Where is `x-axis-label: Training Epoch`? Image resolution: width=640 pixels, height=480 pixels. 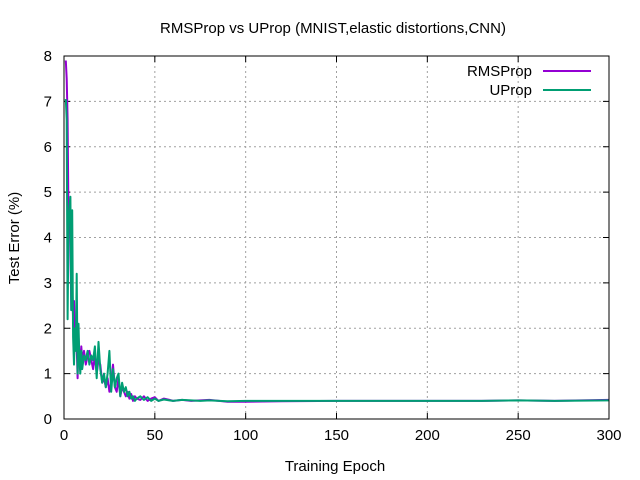 x-axis-label: Training Epoch is located at coordinates (335, 466).